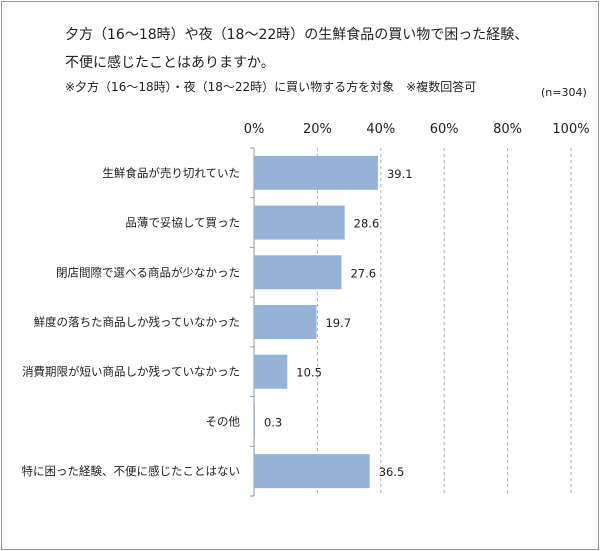 This screenshot has width=600, height=551. I want to click on category-label: 特に困った経験、不便に感じたことはない, so click(131, 471).